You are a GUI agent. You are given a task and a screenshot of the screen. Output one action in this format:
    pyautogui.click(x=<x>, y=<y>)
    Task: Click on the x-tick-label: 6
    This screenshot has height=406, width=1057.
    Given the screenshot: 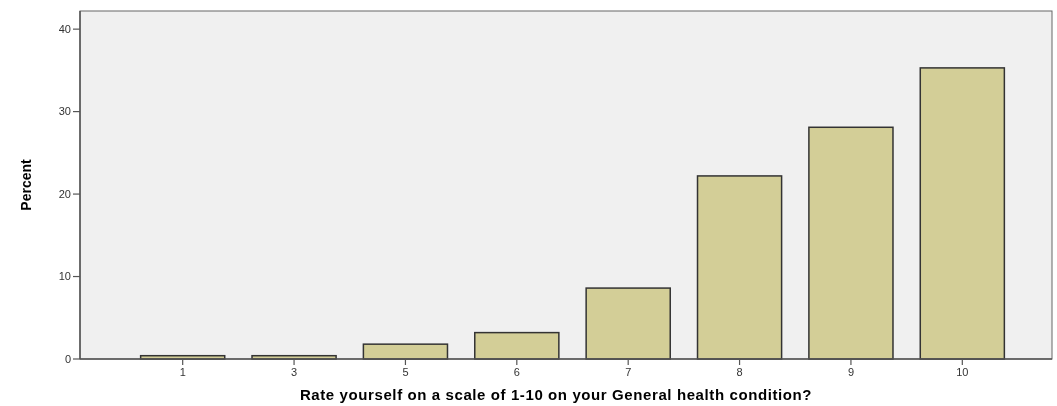 What is the action you would take?
    pyautogui.click(x=516, y=372)
    